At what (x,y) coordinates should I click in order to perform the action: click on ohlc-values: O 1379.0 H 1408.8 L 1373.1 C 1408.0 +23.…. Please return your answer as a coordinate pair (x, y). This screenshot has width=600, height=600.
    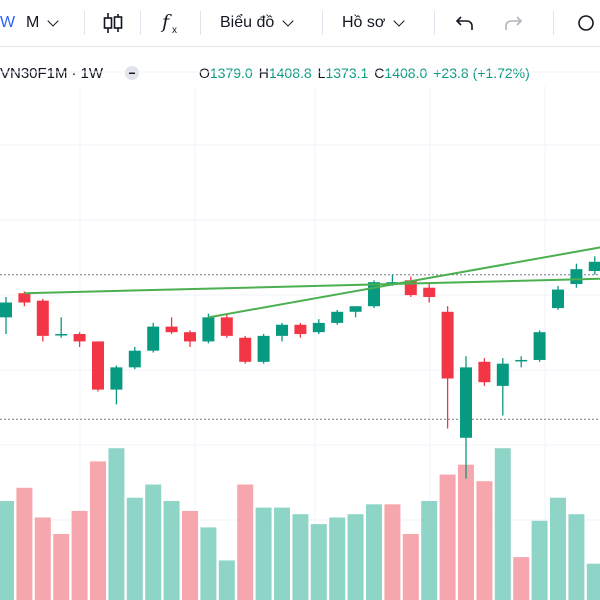
    Looking at the image, I should click on (364, 73).